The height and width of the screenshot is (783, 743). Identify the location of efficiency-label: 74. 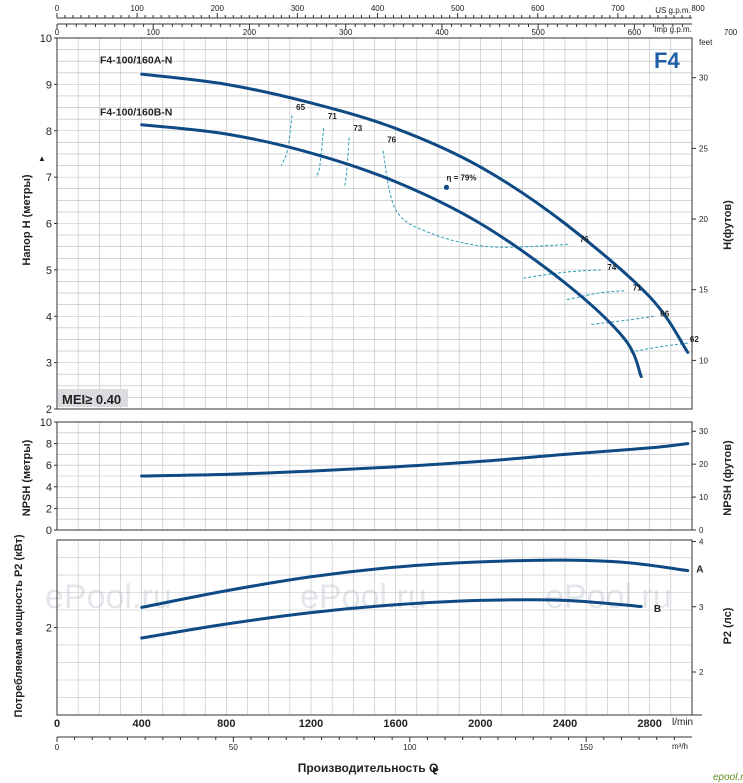
(611, 267).